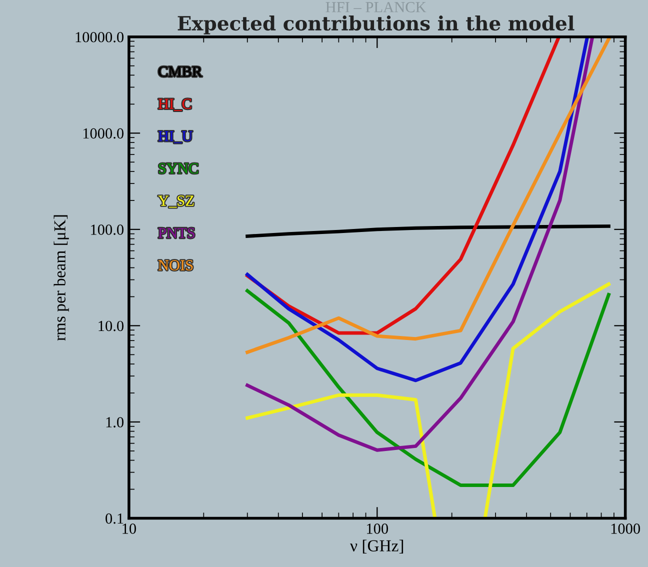 The height and width of the screenshot is (567, 648). Describe the element at coordinates (115, 422) in the screenshot. I see `y-tick-label: 1.0` at that location.